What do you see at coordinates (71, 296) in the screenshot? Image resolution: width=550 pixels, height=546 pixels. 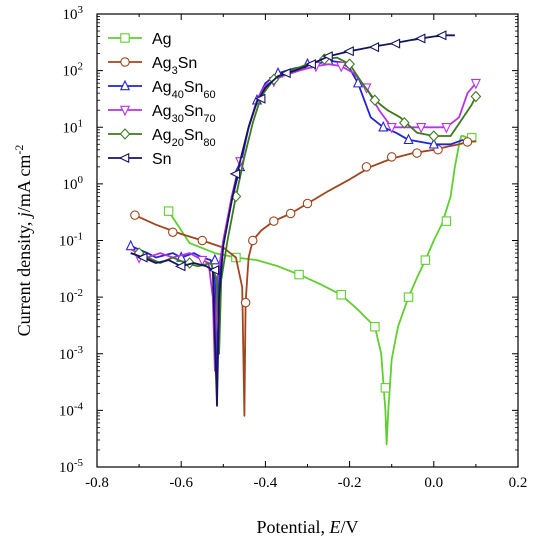 I see `y-tick-label: 10⁻²` at bounding box center [71, 296].